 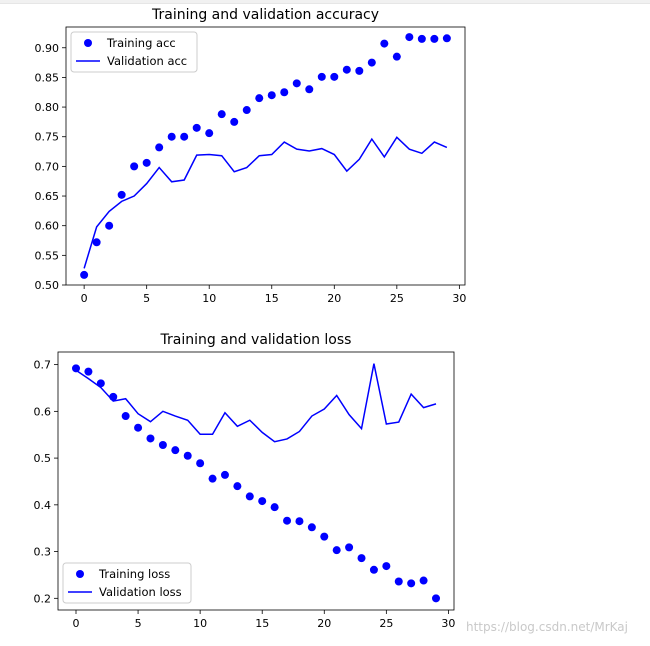 What do you see at coordinates (47, 137) in the screenshot?
I see `y-tick-label: 0.75` at bounding box center [47, 137].